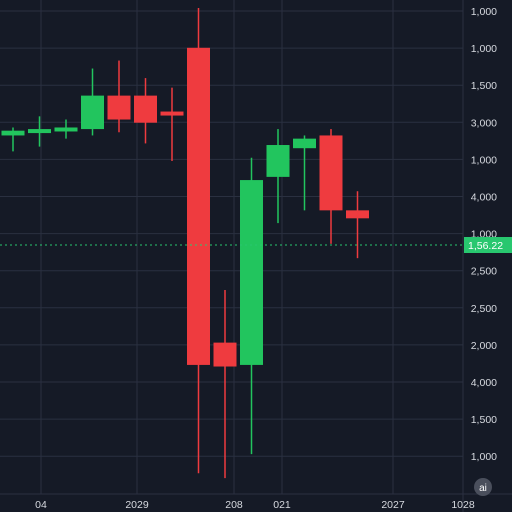  Describe the element at coordinates (255, 505) in the screenshot. I see `time-axis: 04 2029 208 021 2027 1028` at that location.